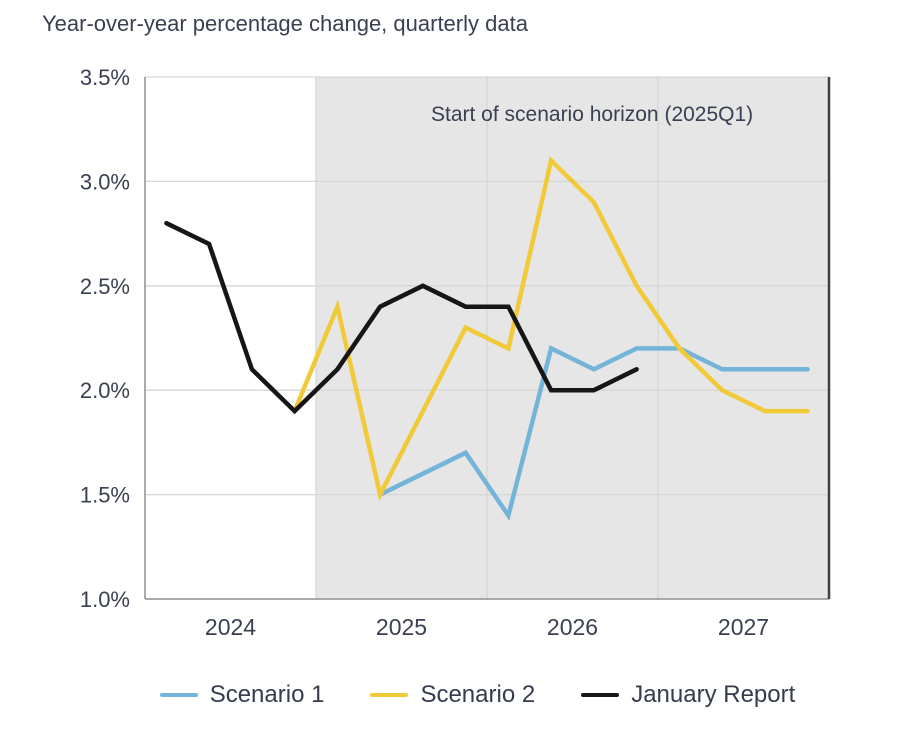 The width and height of the screenshot is (900, 732). I want to click on y-tick-label: 1.5%, so click(105, 495).